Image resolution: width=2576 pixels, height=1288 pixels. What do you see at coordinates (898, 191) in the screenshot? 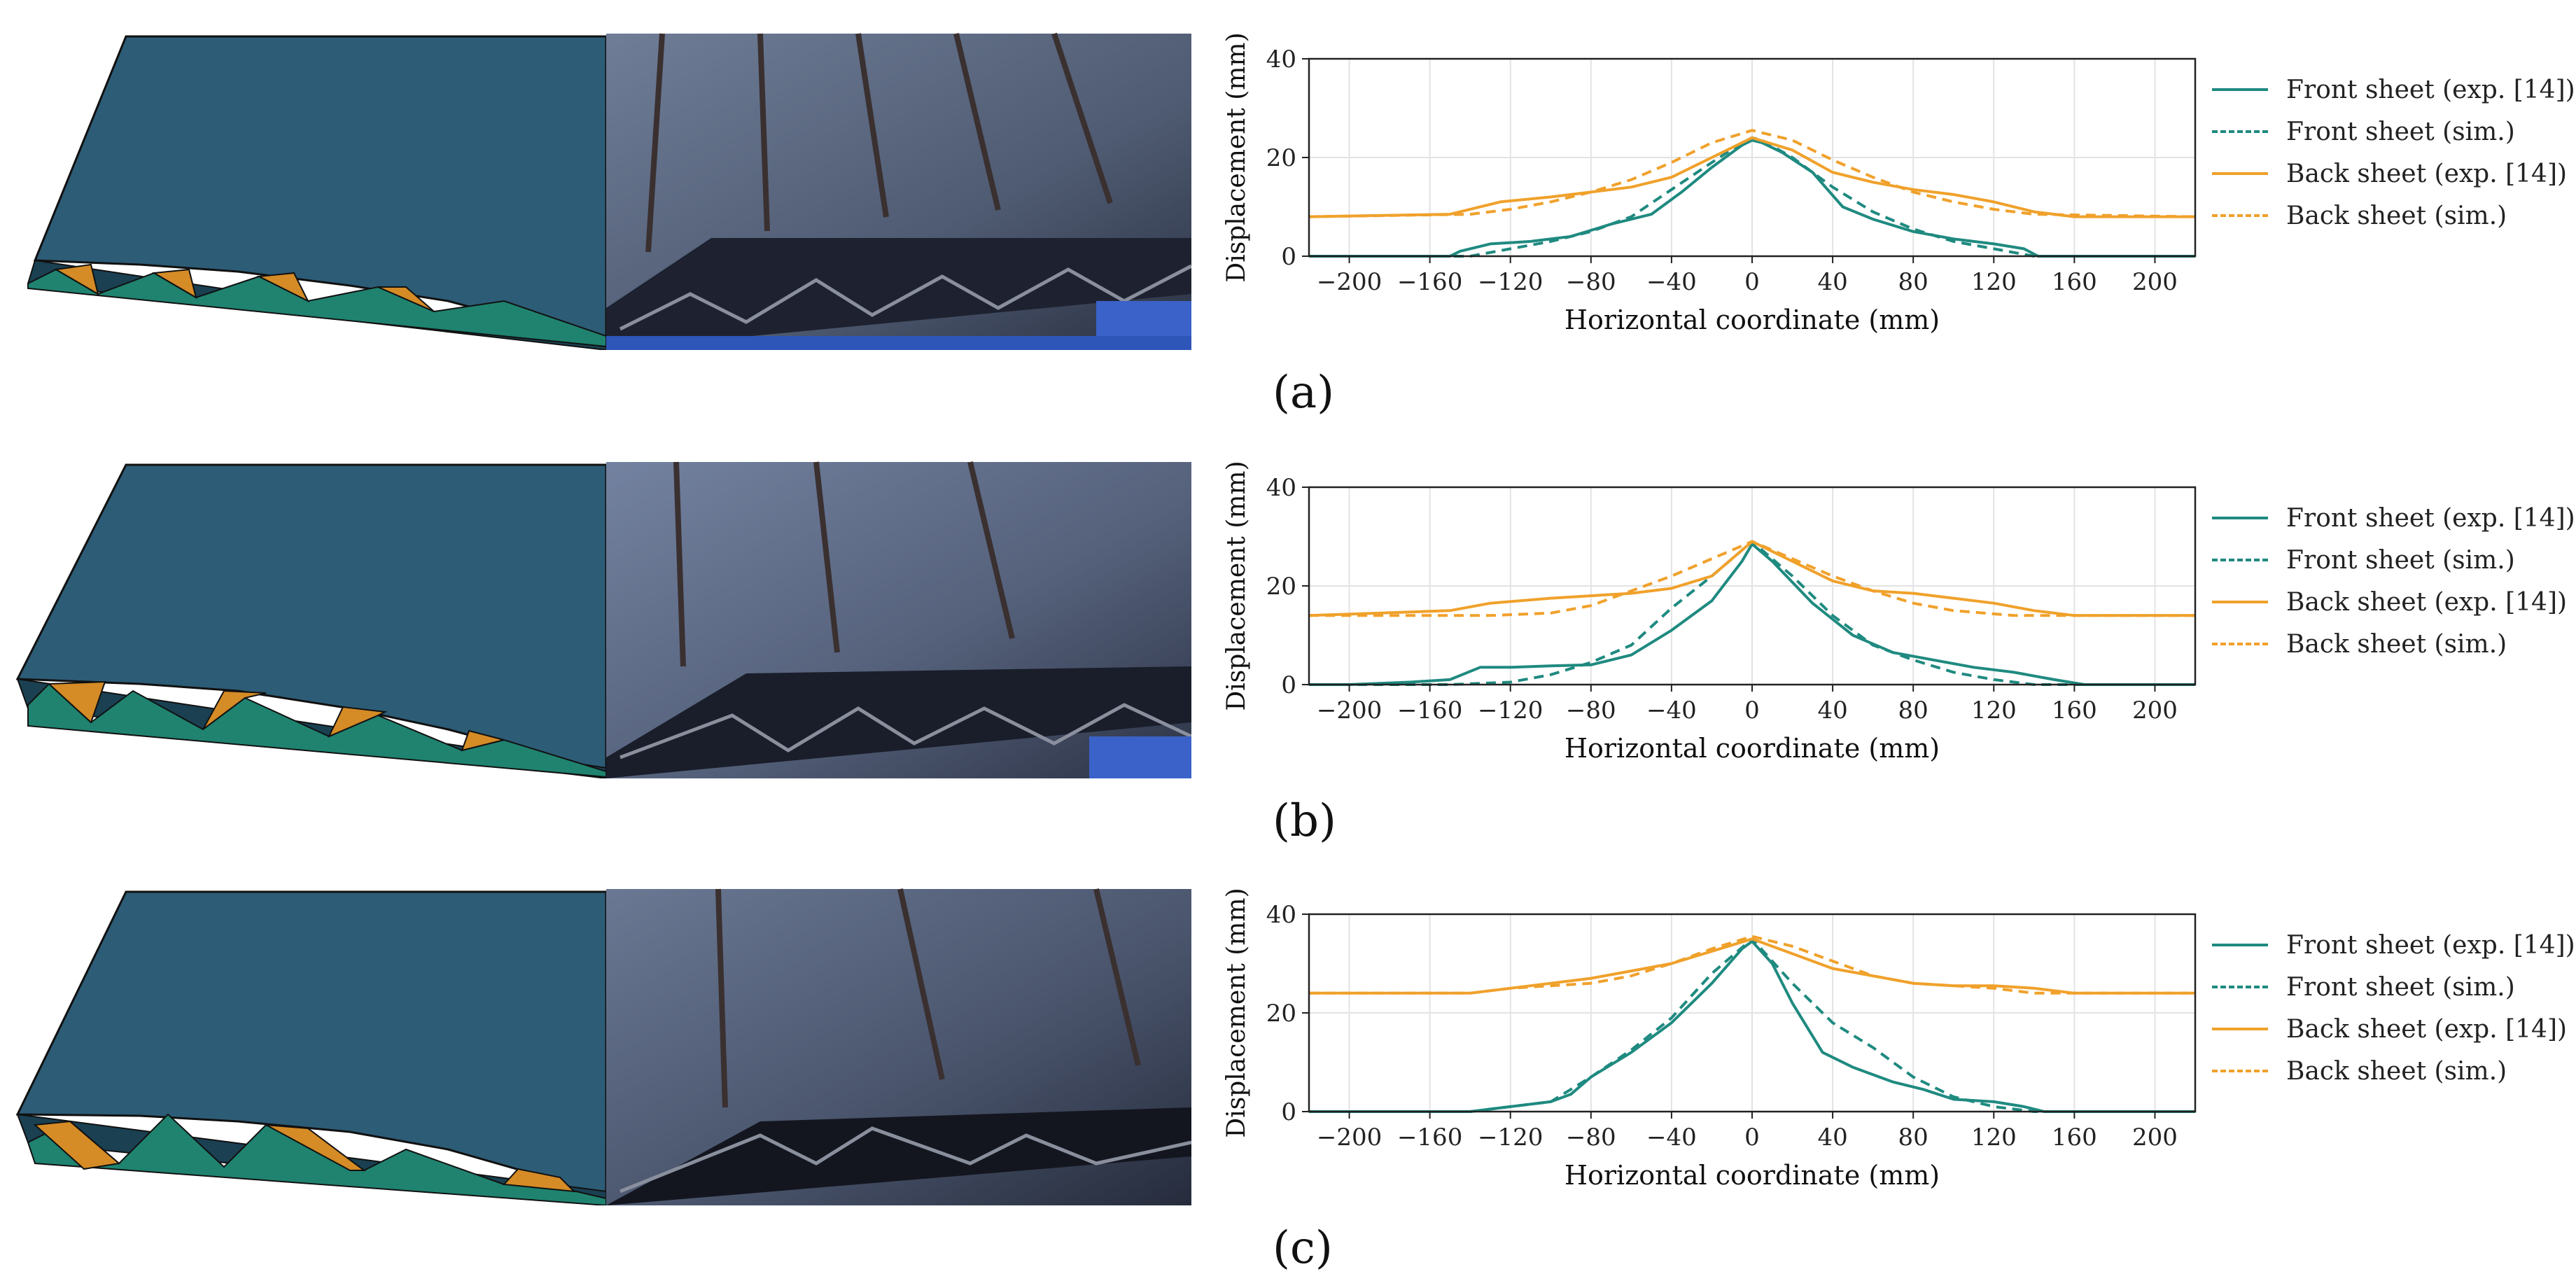
I see `experiment-photo-a` at bounding box center [898, 191].